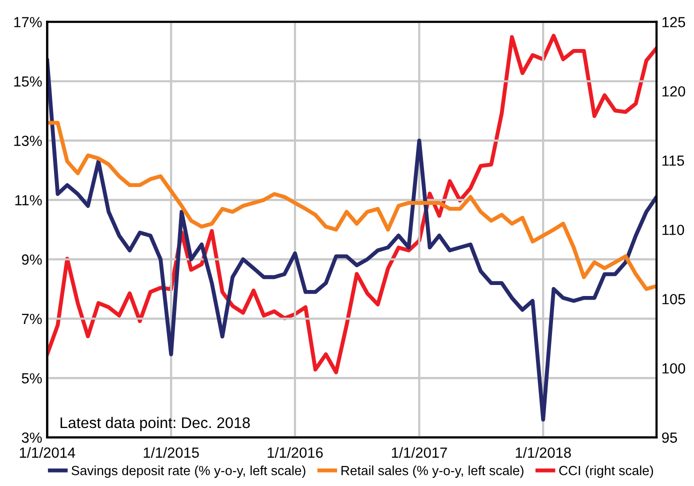  I want to click on y-tick-label: 5%, so click(32, 378).